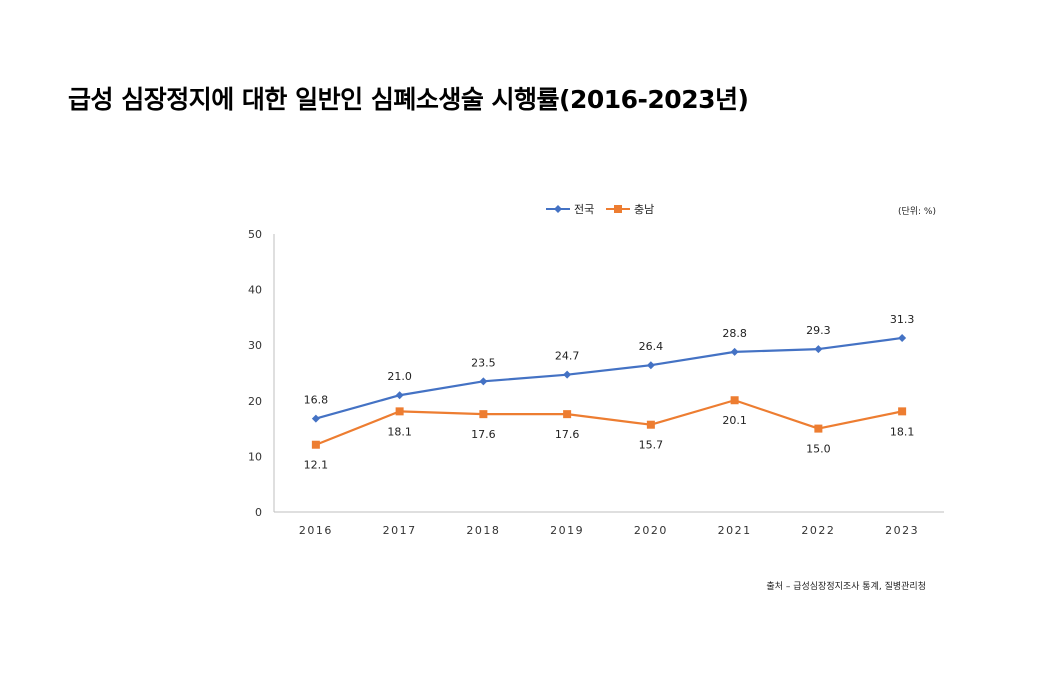  I want to click on data-label-chungnam: 20.1, so click(734, 420).